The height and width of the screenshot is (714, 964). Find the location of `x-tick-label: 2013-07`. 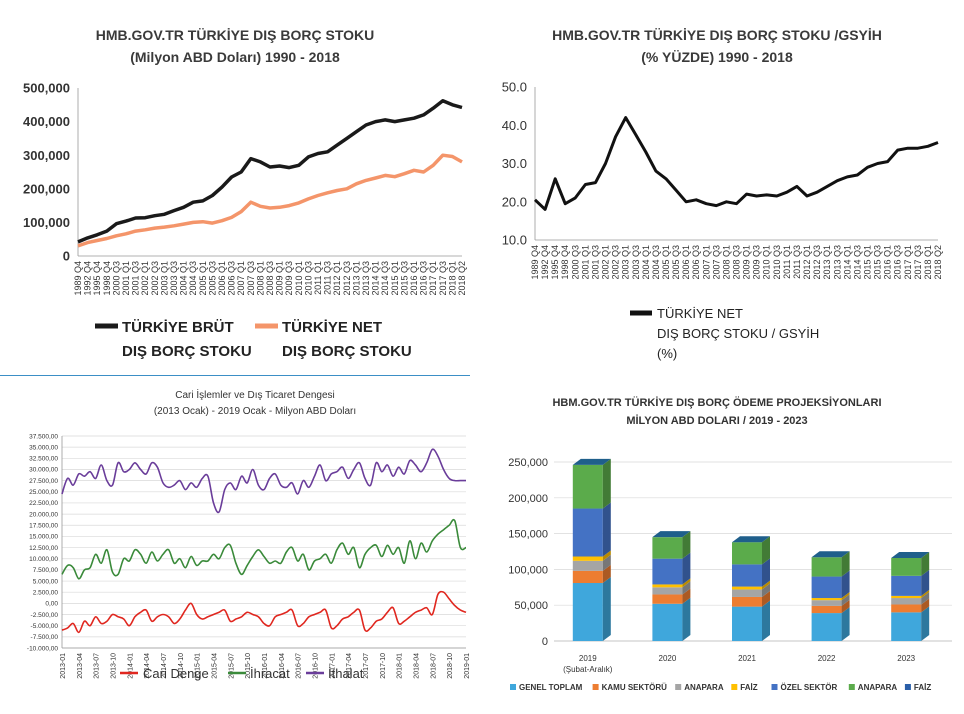

x-tick-label: 2013-07 is located at coordinates (97, 666).